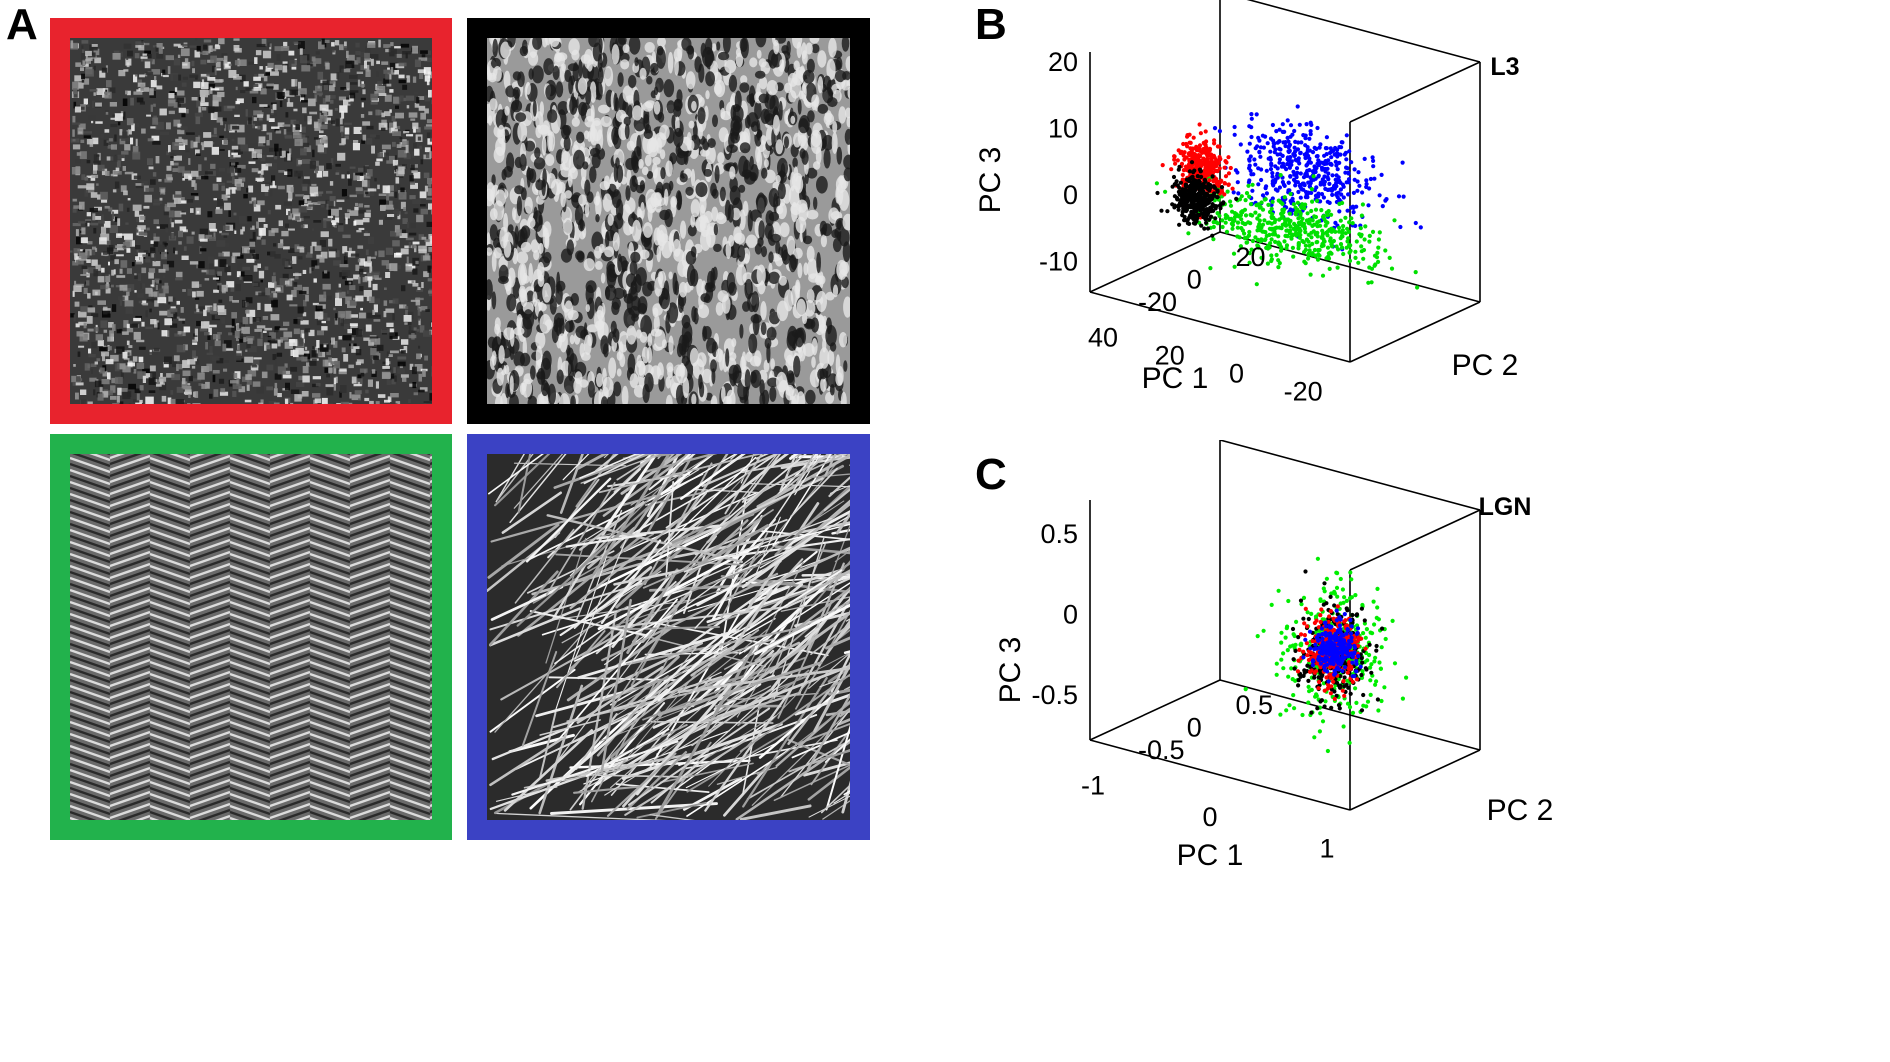 Image resolution: width=1890 pixels, height=1062 pixels. Describe the element at coordinates (1161, 750) in the screenshot. I see `y-tick-label: -0.5` at that location.